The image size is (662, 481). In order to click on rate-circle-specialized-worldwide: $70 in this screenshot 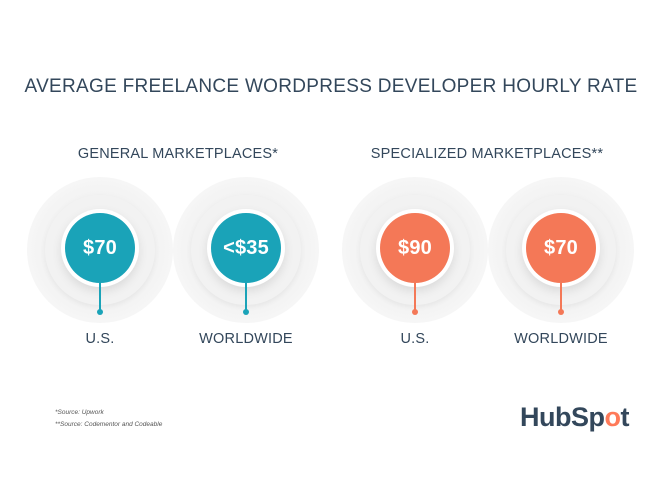, I will do `click(561, 250)`.